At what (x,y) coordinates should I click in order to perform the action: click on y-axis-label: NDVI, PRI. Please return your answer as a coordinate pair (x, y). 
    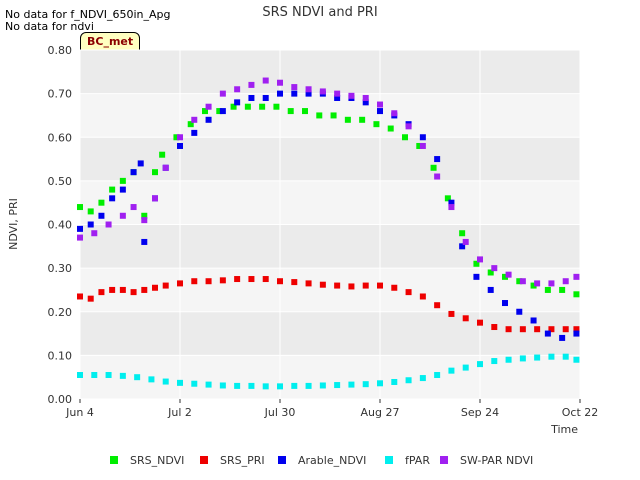
    Looking at the image, I should click on (13, 224).